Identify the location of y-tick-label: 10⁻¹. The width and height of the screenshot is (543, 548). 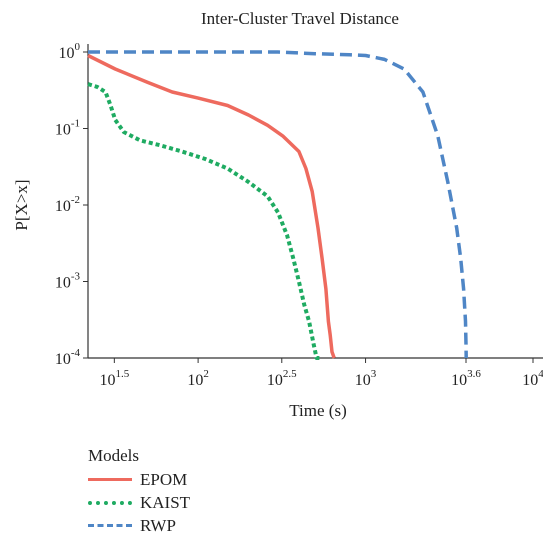
(67, 128).